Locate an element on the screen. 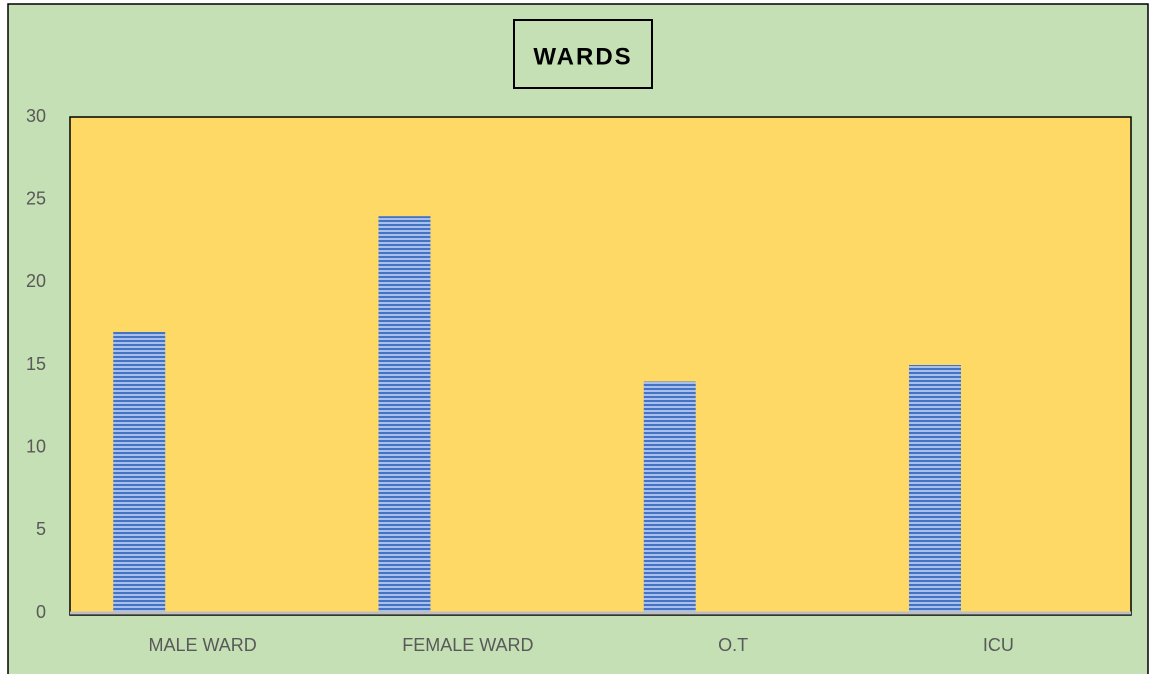  y-tick-label: 5 is located at coordinates (41, 529).